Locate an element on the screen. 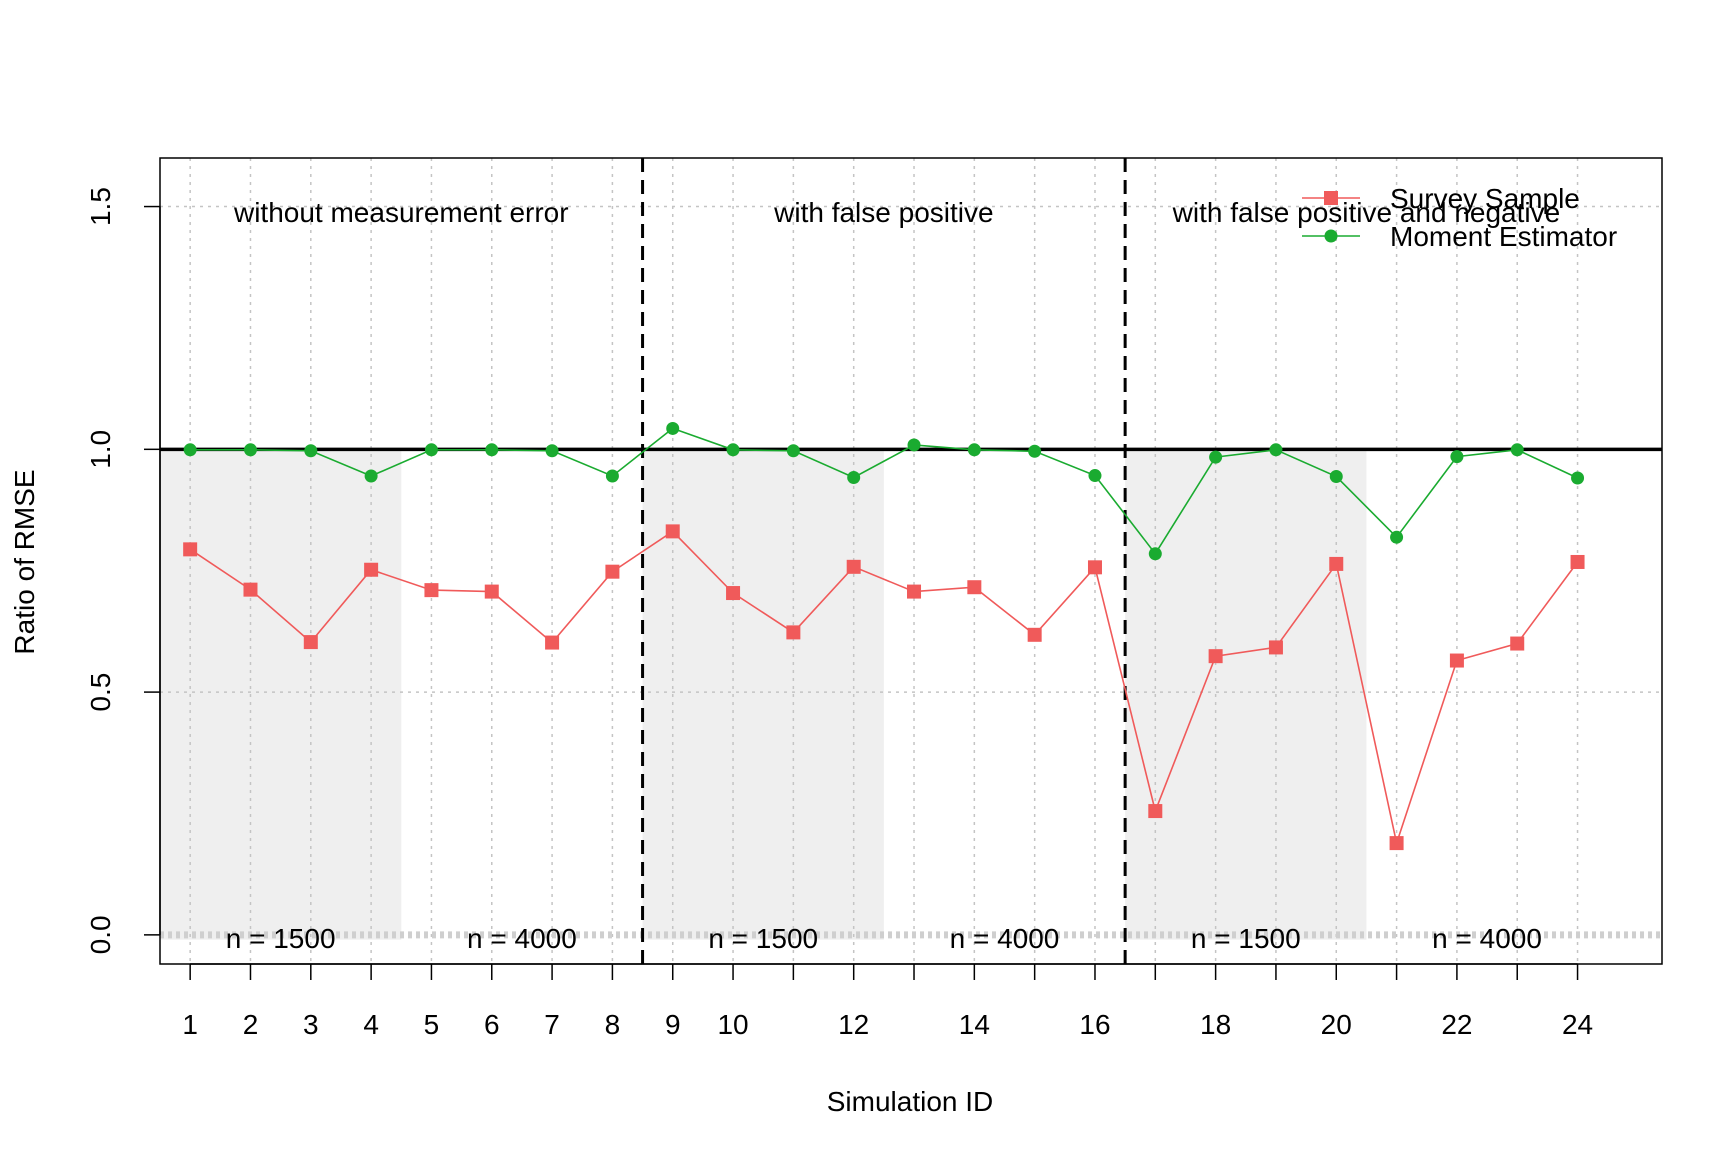 This screenshot has width=1728, height=1152. group-label-5: n = 1500 is located at coordinates (1246, 938).